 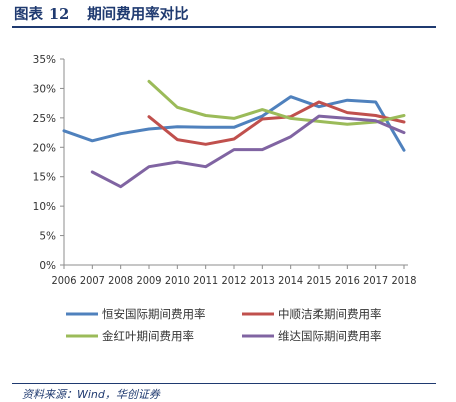 What do you see at coordinates (44, 207) in the screenshot?
I see `y-tick-label: 10%` at bounding box center [44, 207].